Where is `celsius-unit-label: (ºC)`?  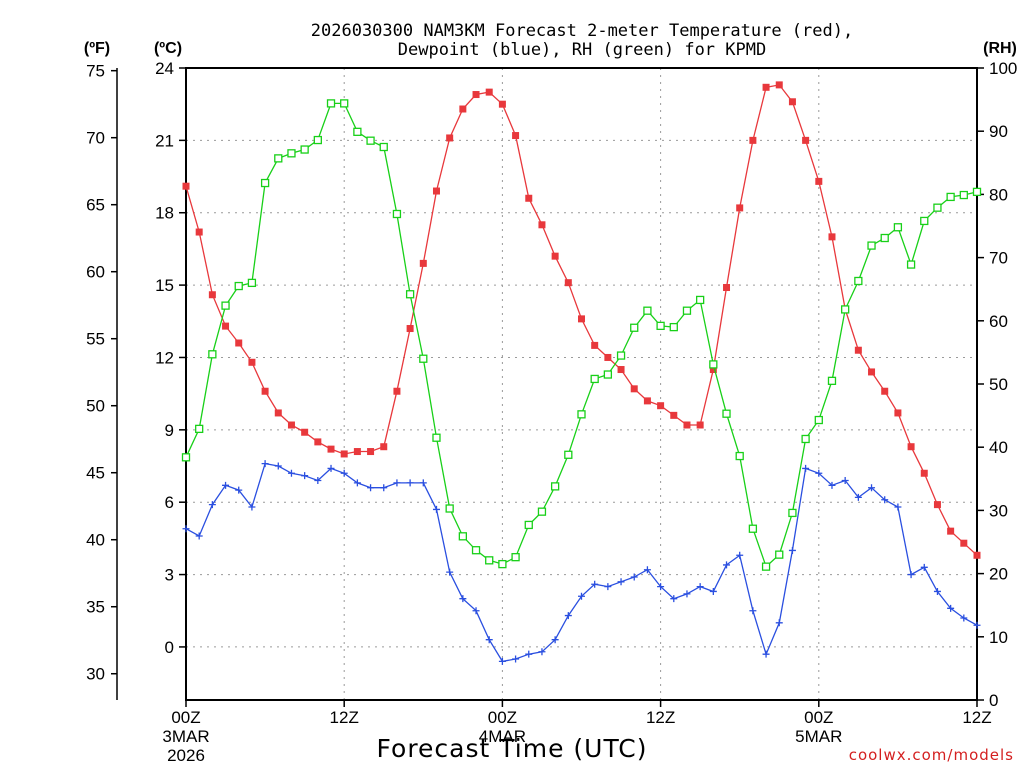
celsius-unit-label: (ºC) is located at coordinates (168, 48).